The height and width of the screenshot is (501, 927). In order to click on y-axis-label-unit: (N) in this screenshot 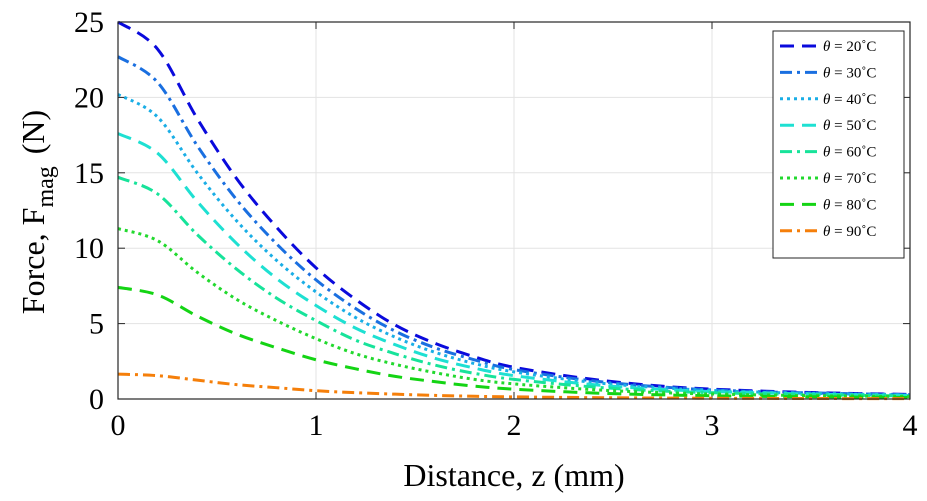, I will do `click(33, 132)`.